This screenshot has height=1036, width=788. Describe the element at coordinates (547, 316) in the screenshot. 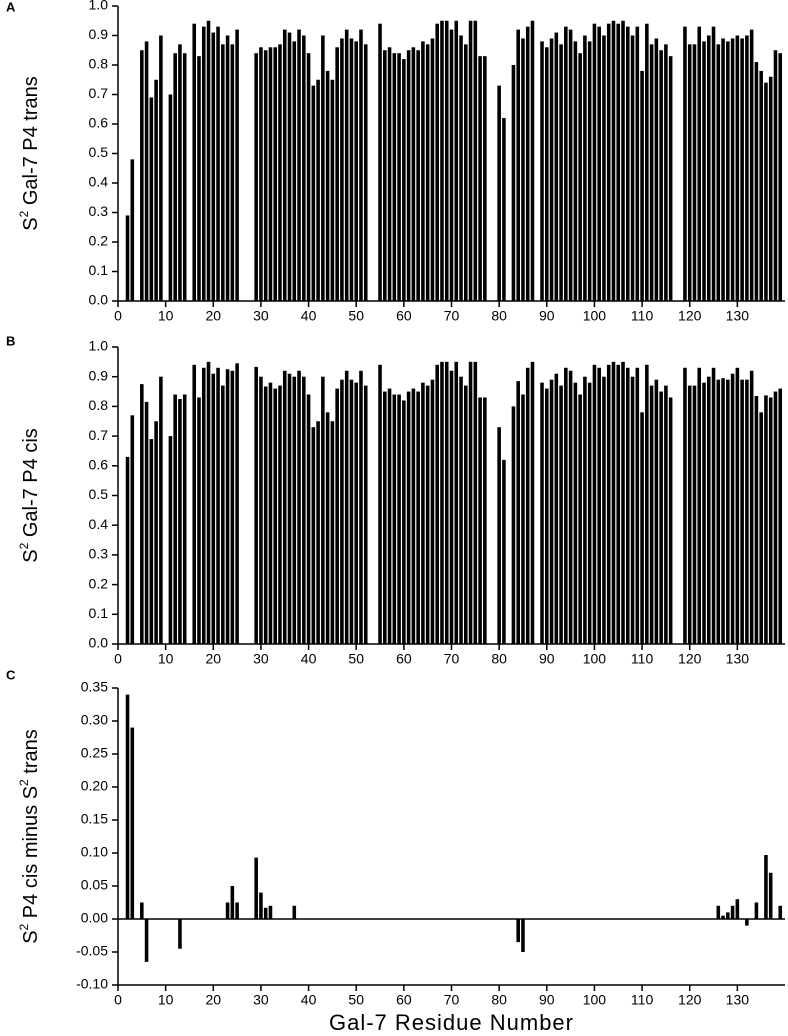

I see `x-tick-label: 90` at that location.